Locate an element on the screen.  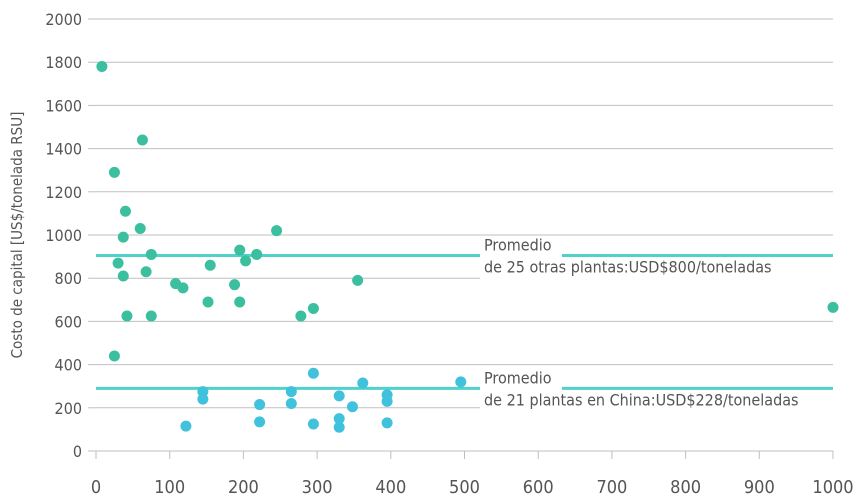
x-tick-label: 800 is located at coordinates (685, 487).